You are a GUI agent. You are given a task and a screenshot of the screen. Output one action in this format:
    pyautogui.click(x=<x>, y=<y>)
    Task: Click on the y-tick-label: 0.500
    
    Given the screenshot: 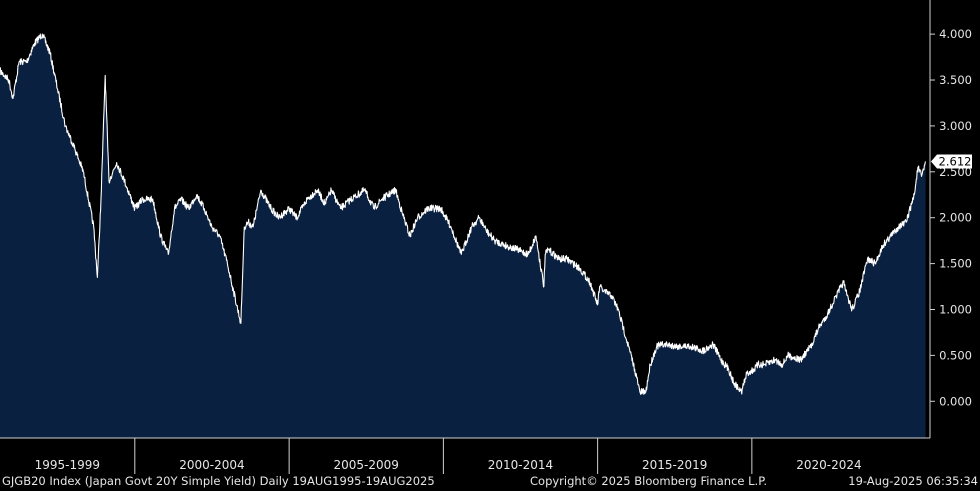 What is the action you would take?
    pyautogui.click(x=955, y=355)
    